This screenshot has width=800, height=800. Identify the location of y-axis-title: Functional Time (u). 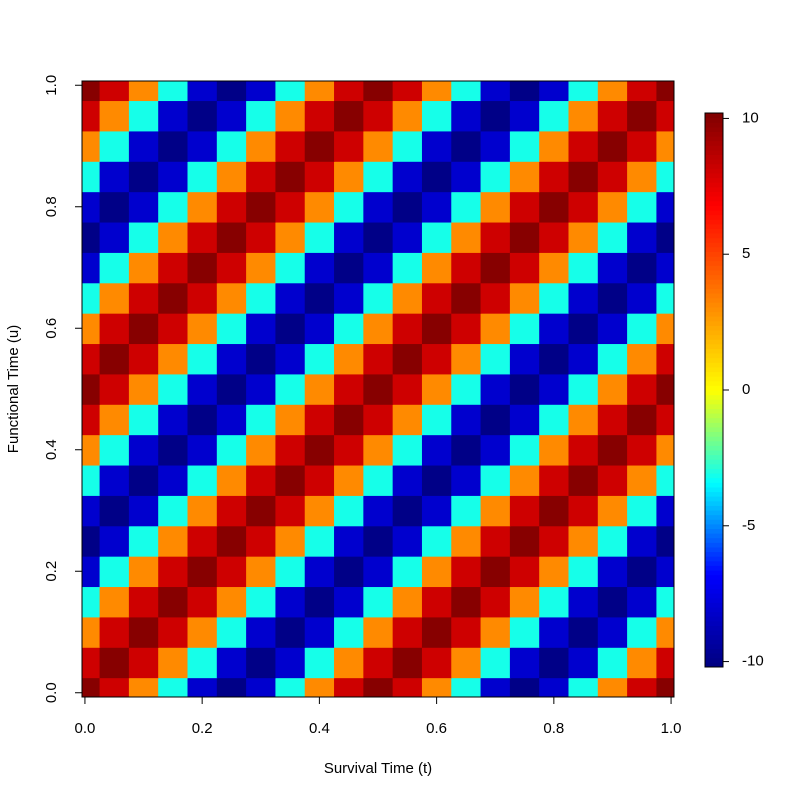
(13, 389).